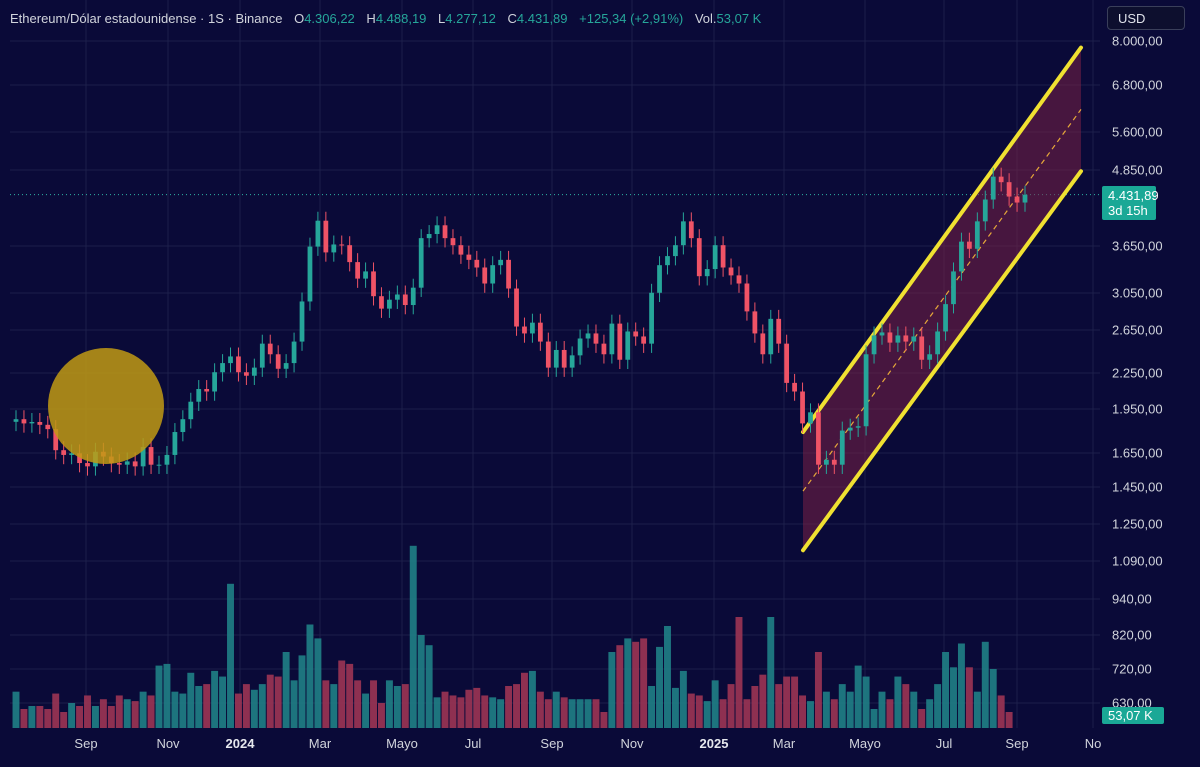 This screenshot has height=767, width=1200. What do you see at coordinates (1132, 669) in the screenshot?
I see `price-tick-label: 720,00` at bounding box center [1132, 669].